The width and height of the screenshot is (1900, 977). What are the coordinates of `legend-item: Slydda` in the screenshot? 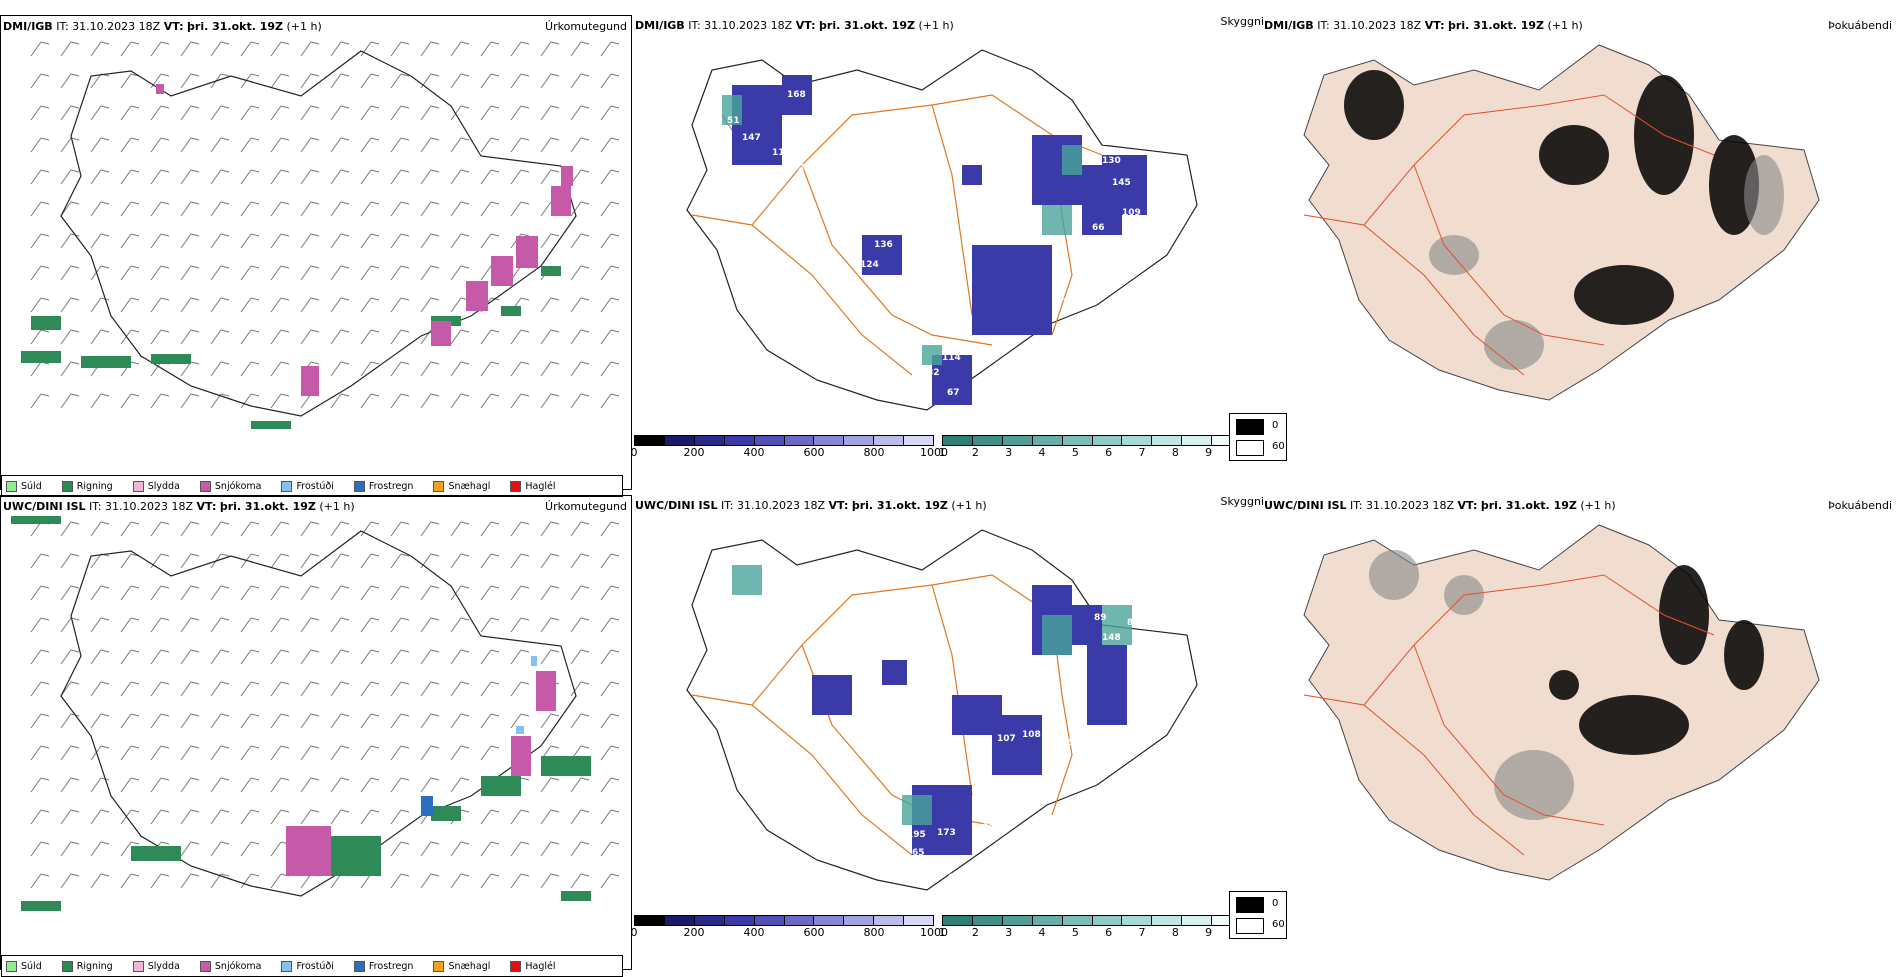 It's located at (156, 486).